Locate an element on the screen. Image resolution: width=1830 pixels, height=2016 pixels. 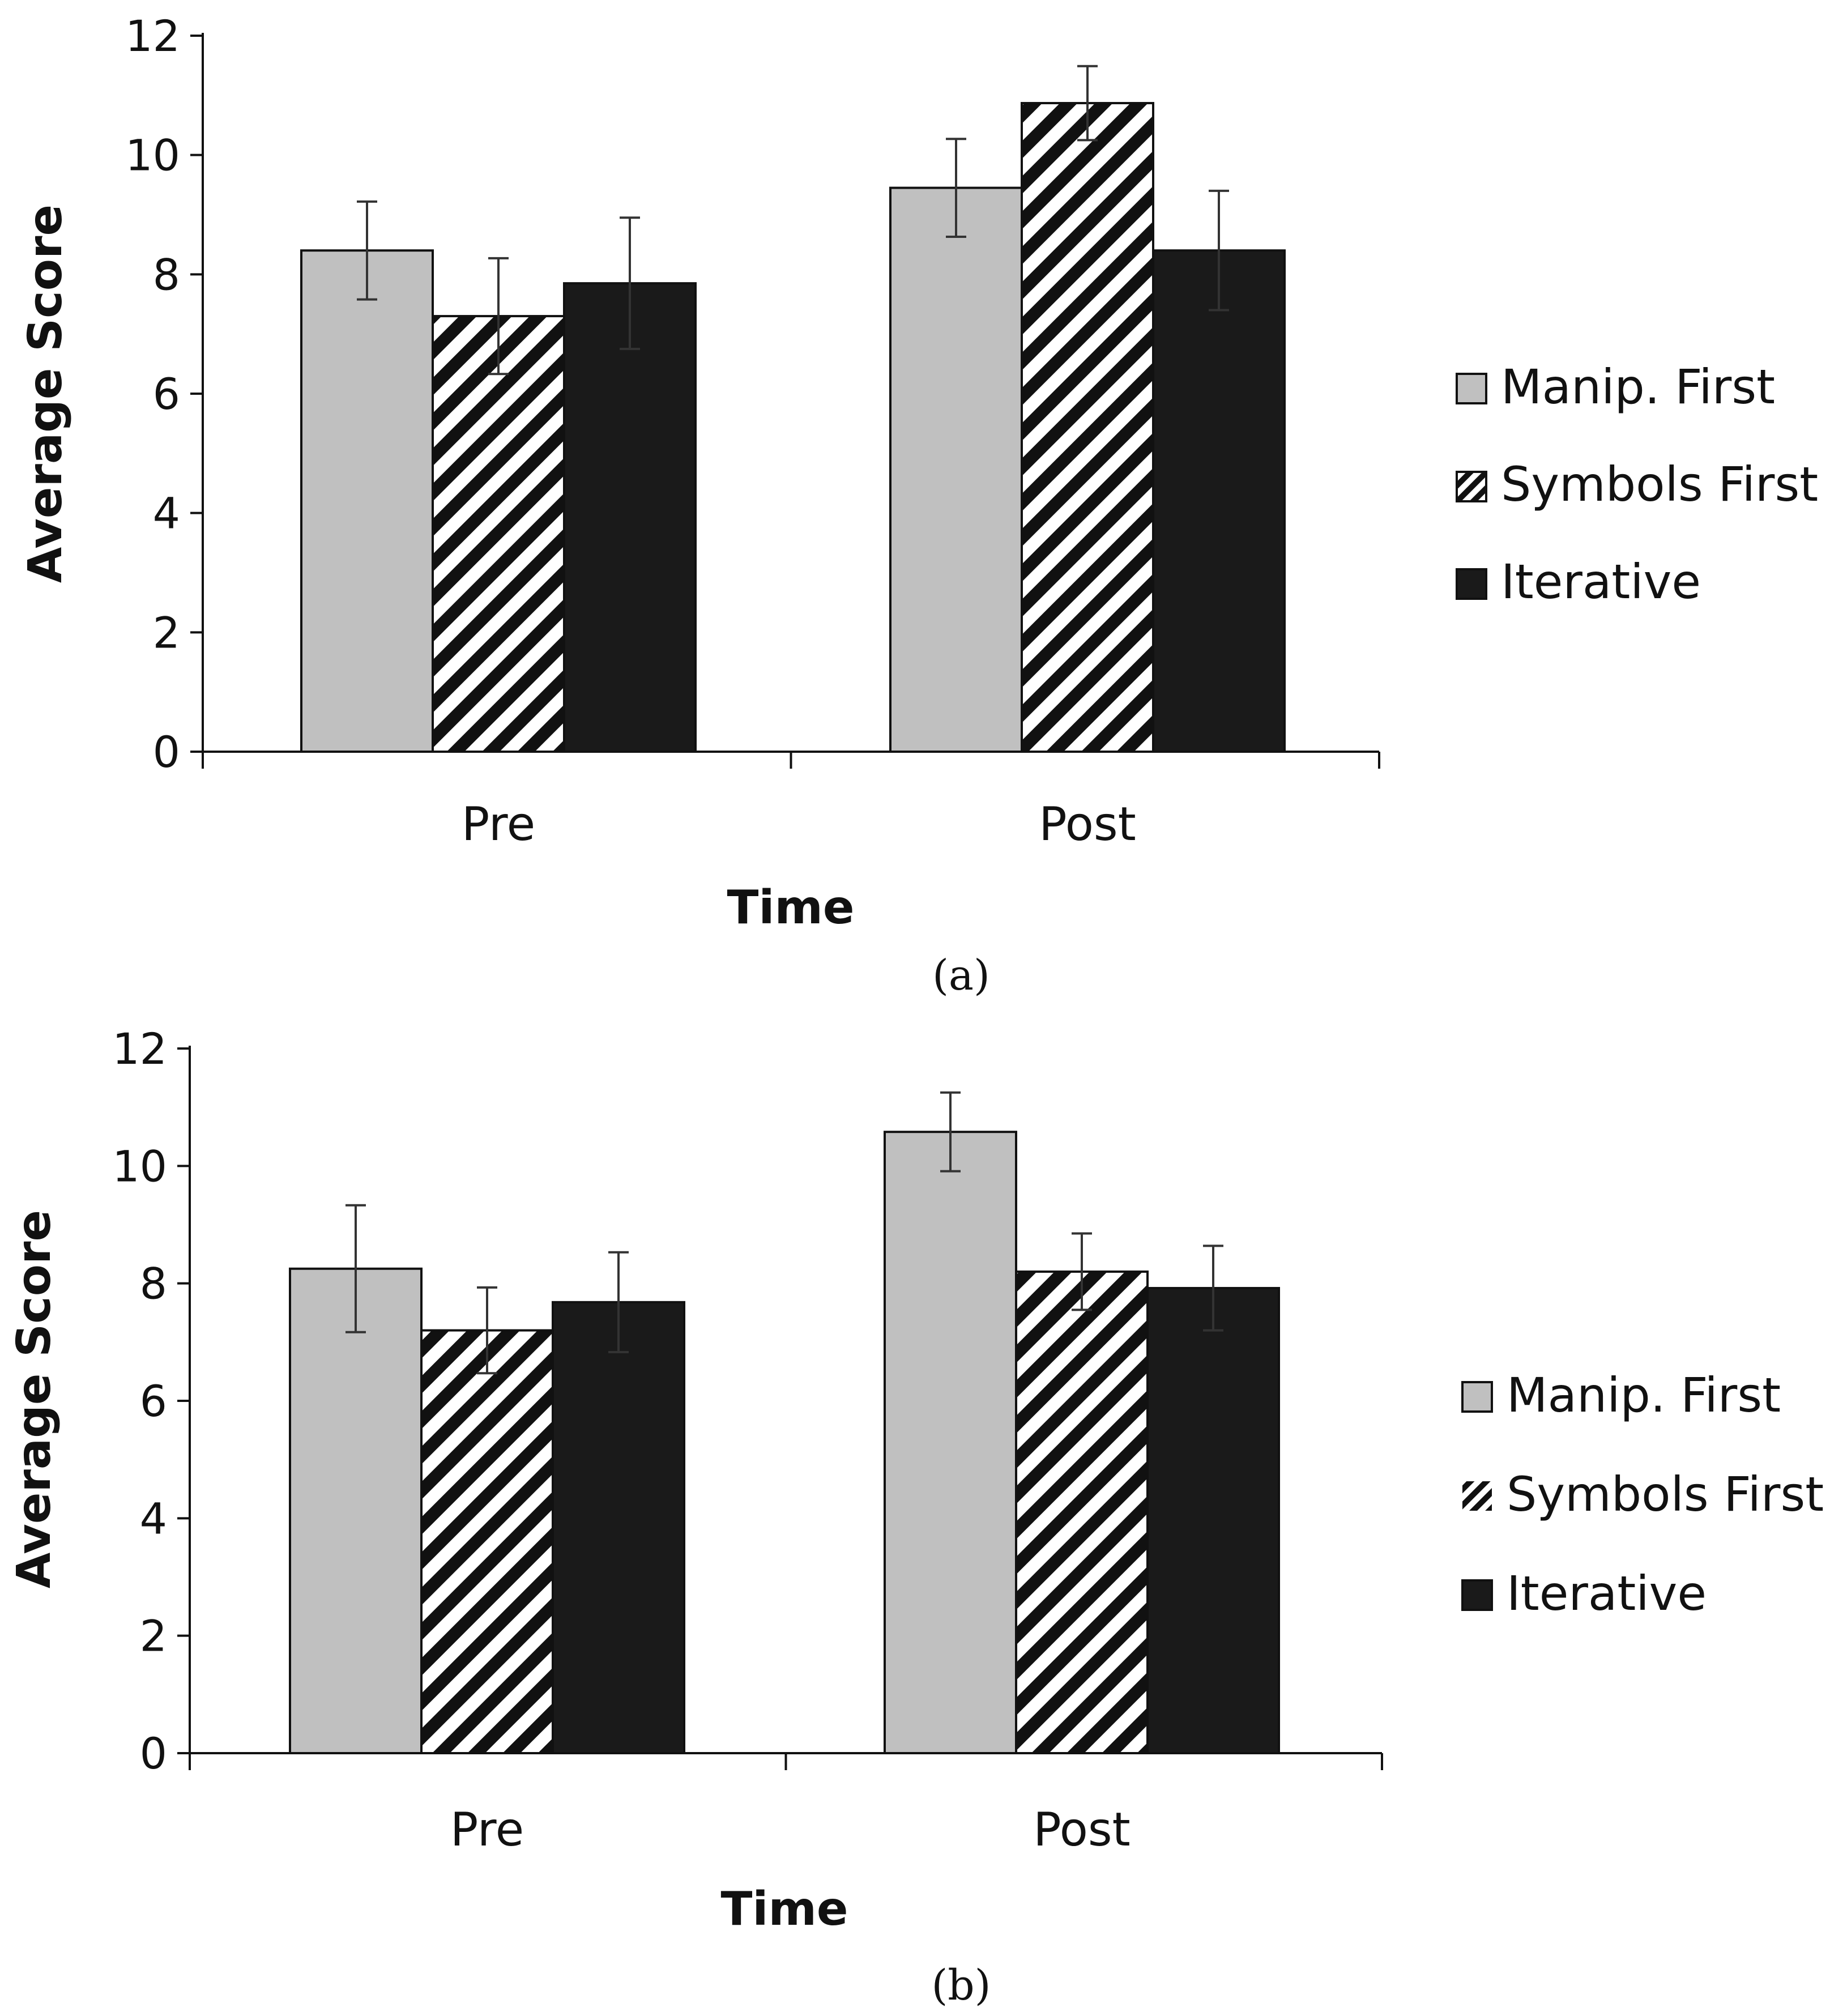
legend-swatch-iterative-b is located at coordinates (1477, 1595).